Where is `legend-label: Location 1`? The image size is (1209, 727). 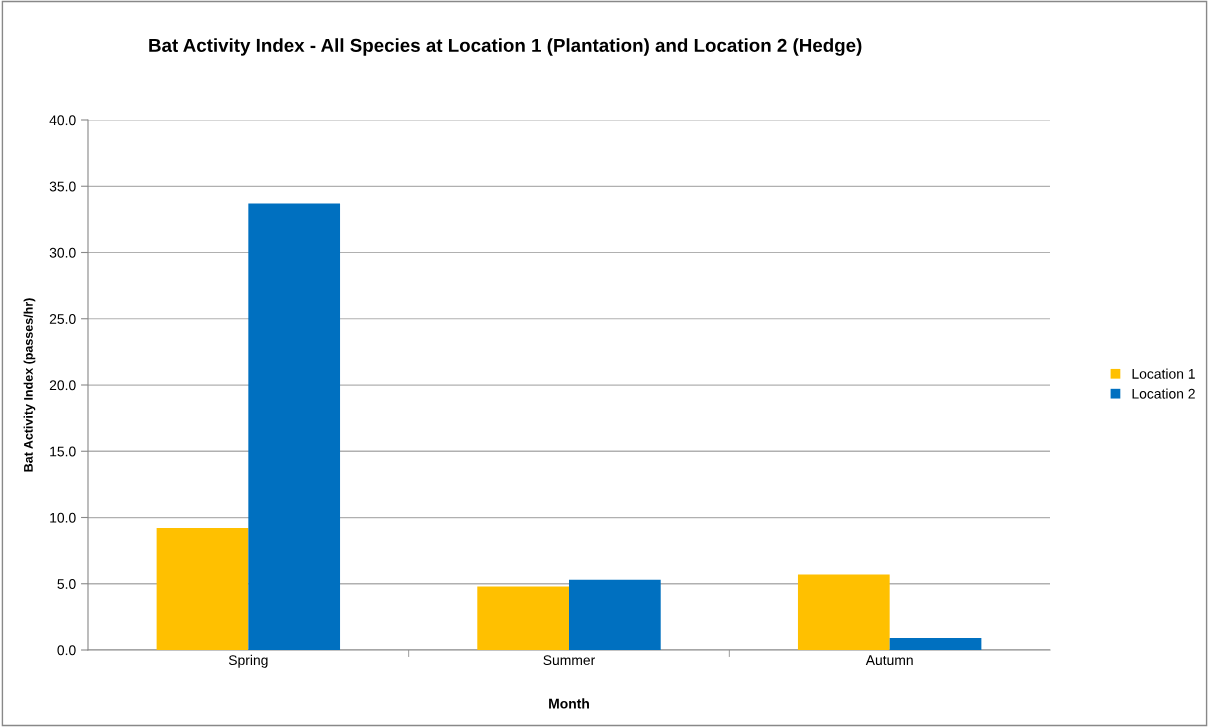 legend-label: Location 1 is located at coordinates (1163, 373).